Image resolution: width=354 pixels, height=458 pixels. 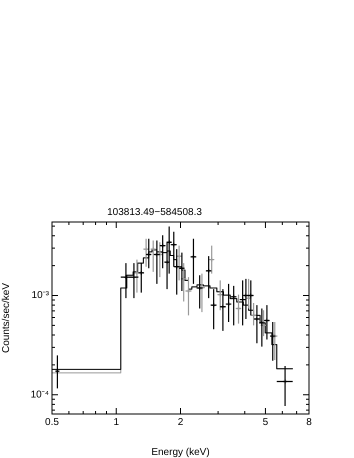 What do you see at coordinates (180, 452) in the screenshot?
I see `x-axis-title: Energy (keV)` at bounding box center [180, 452].